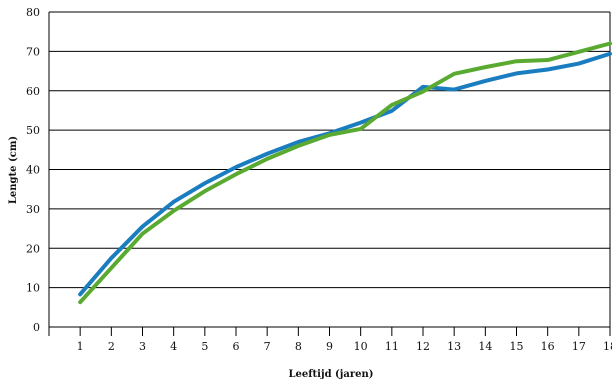  What do you see at coordinates (80, 346) in the screenshot?
I see `x-tick-label: 1` at bounding box center [80, 346].